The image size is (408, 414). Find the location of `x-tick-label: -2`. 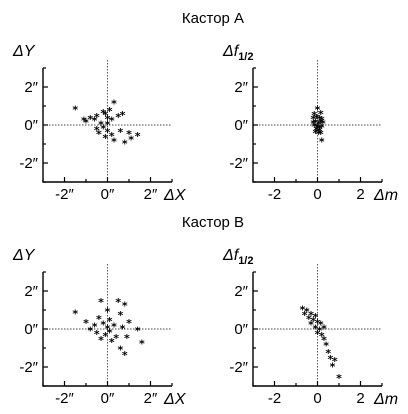

x-tick-label: -2 is located at coordinates (274, 398).